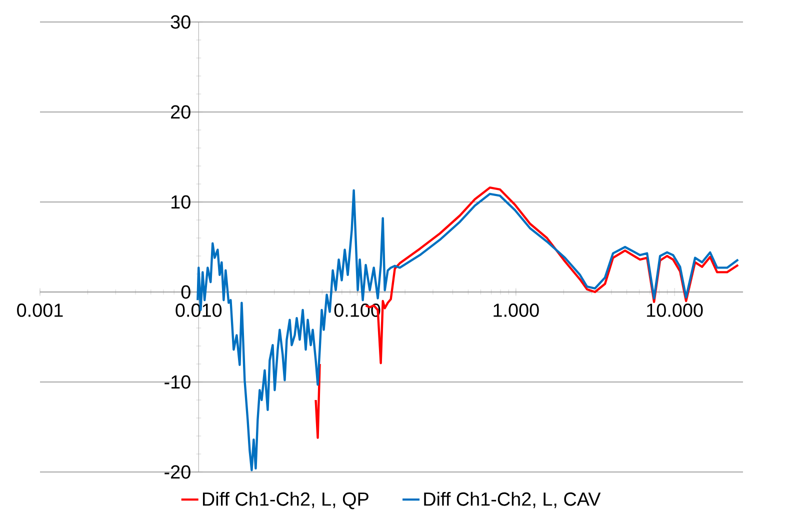 The height and width of the screenshot is (515, 789). Describe the element at coordinates (285, 501) in the screenshot. I see `legend-label: Diff Ch1-Ch2, L, QP` at that location.